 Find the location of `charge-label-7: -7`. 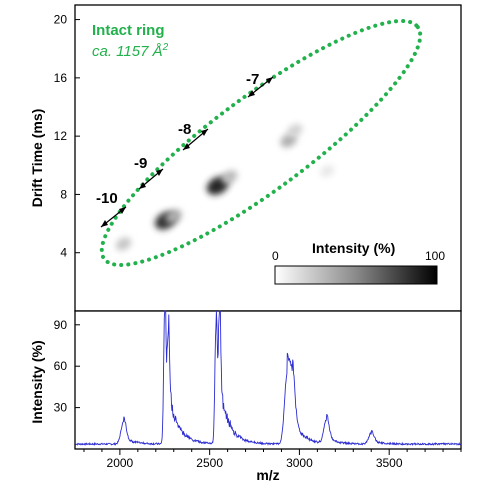

charge-label-7: -7 is located at coordinates (252, 79).